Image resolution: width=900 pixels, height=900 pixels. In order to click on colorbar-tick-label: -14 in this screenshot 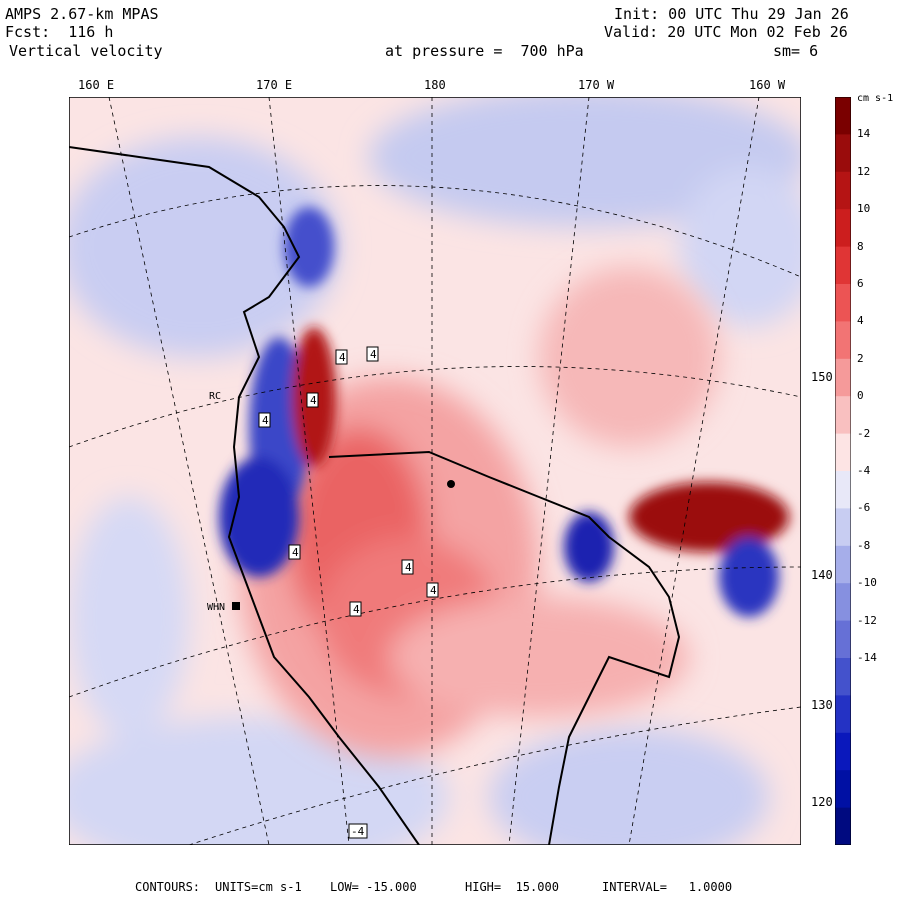, I will do `click(867, 657)`.